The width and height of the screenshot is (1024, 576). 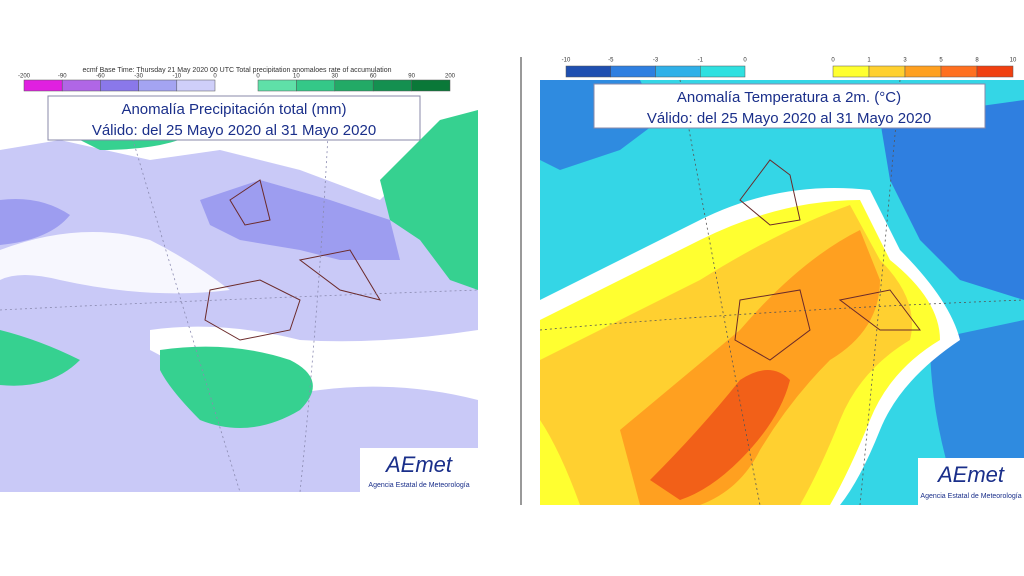 What do you see at coordinates (977, 61) in the screenshot?
I see `legend-label: 8` at bounding box center [977, 61].